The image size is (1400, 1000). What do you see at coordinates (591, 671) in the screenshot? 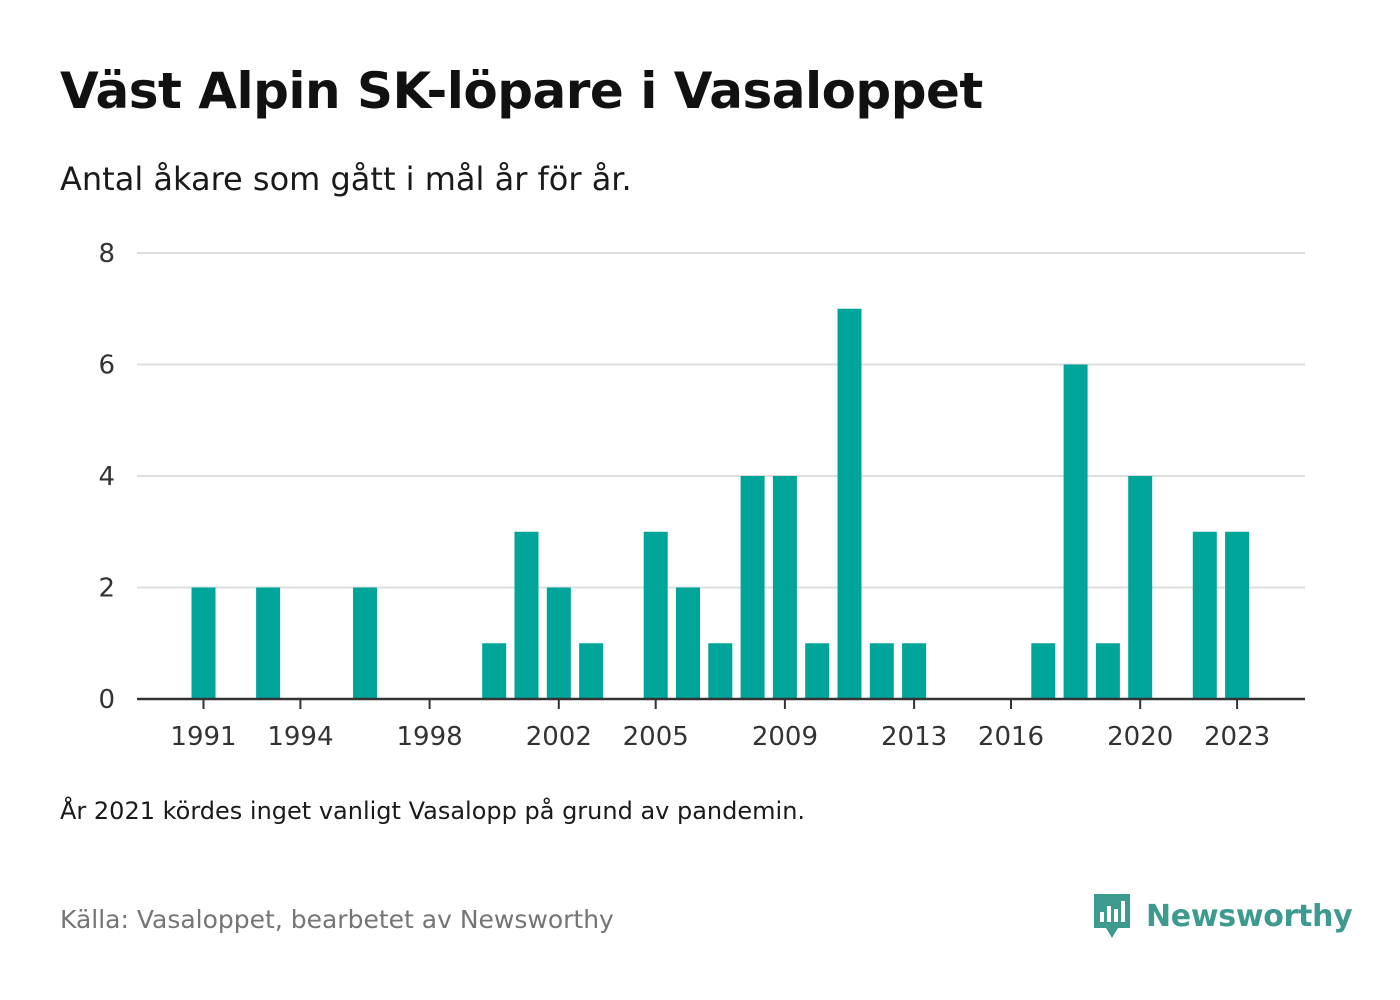
I see `bar-2003` at bounding box center [591, 671].